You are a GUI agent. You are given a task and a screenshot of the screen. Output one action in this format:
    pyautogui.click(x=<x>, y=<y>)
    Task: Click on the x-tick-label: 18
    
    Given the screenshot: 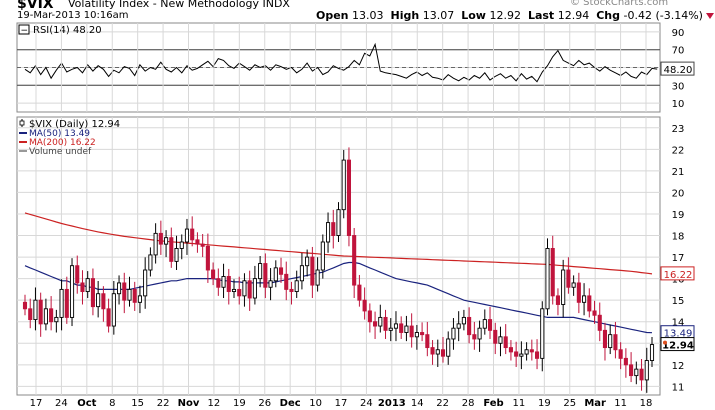 What is the action you would take?
    pyautogui.click(x=646, y=403)
    